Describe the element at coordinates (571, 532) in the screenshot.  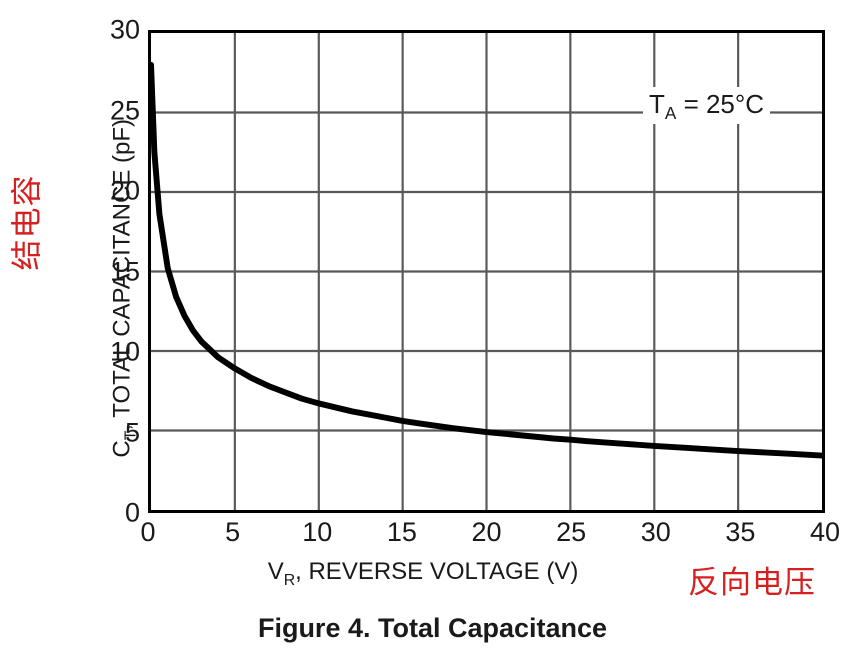
I see `x-tick-25: 25` at that location.